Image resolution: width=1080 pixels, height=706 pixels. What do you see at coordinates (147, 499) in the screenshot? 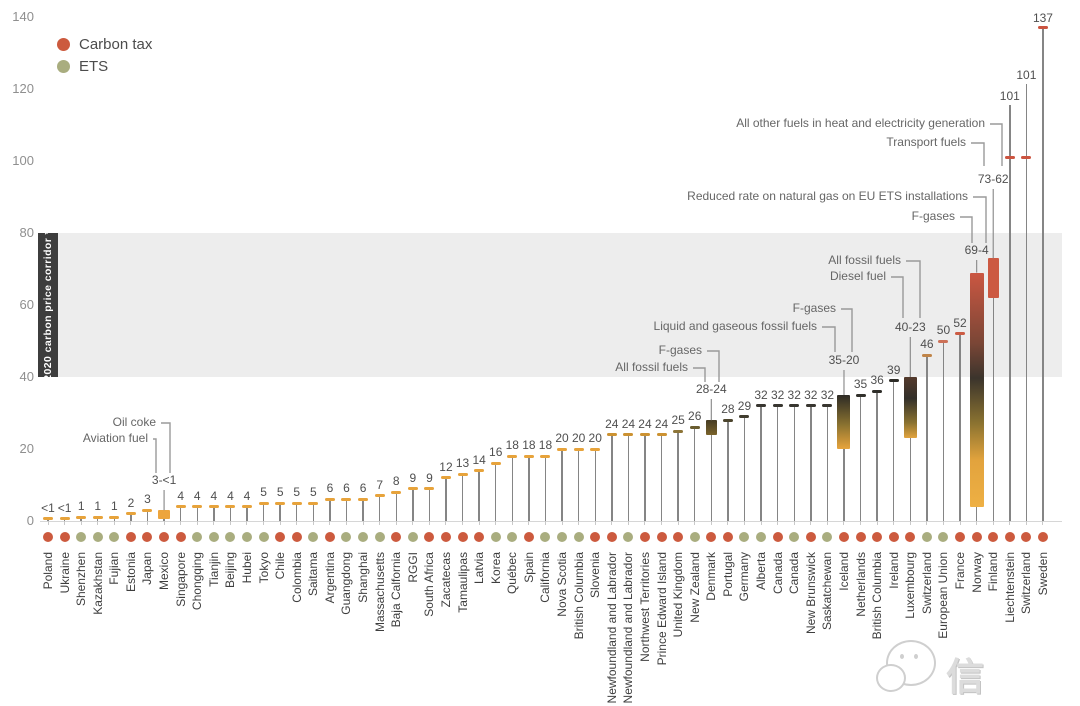
I see `price-value-label: 3` at bounding box center [147, 499].